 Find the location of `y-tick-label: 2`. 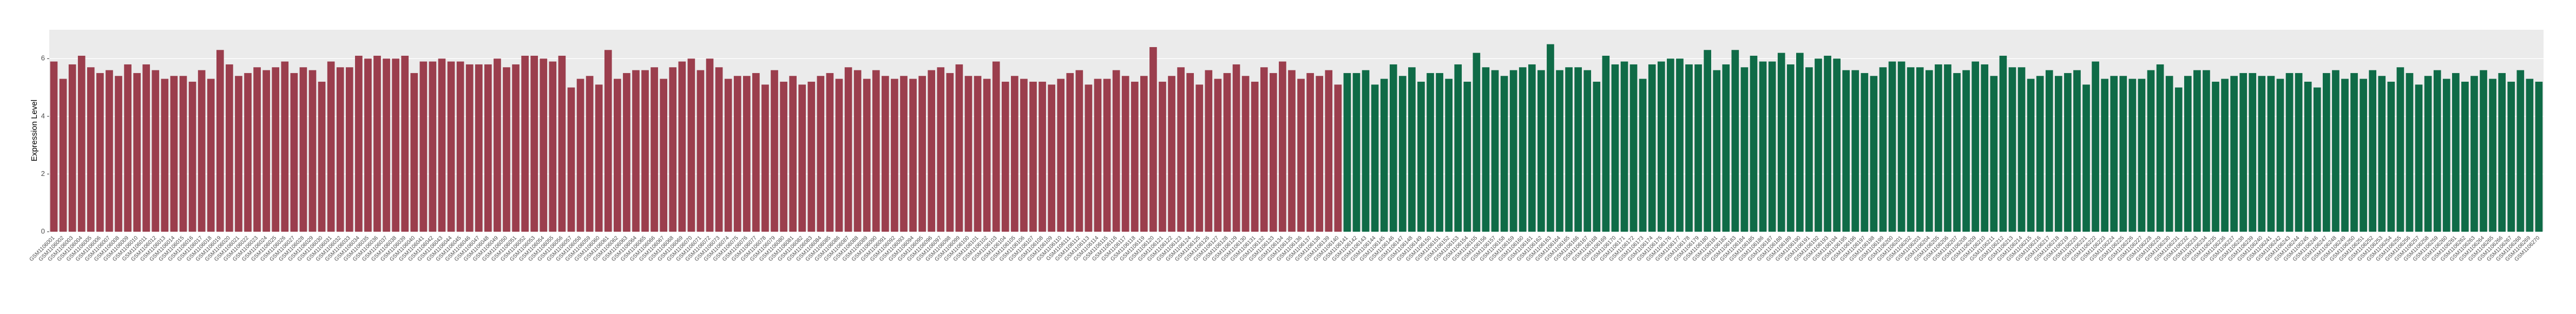

y-tick-label: 2 is located at coordinates (43, 173).